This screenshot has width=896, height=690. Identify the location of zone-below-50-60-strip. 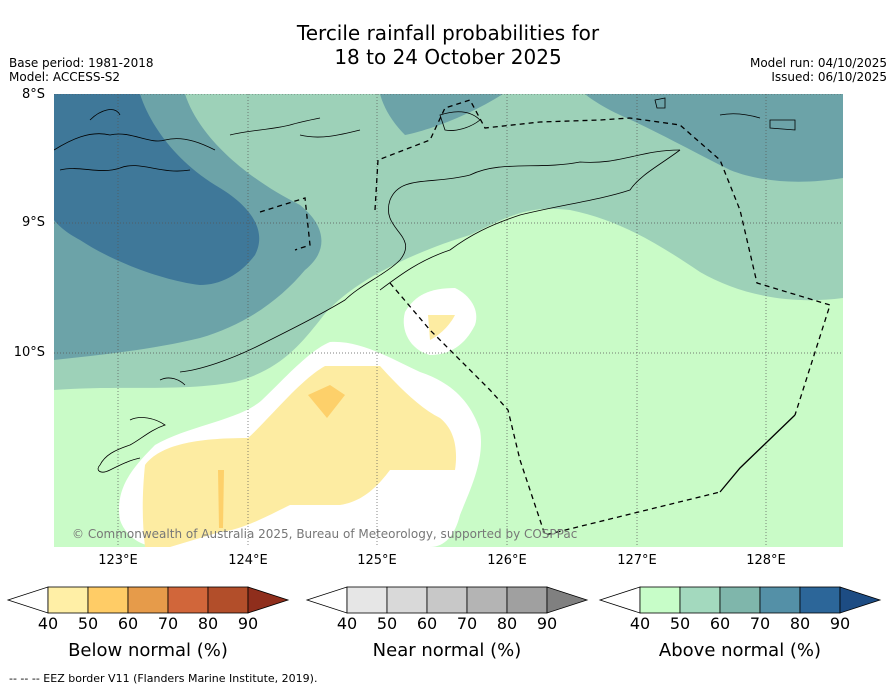
(221, 499).